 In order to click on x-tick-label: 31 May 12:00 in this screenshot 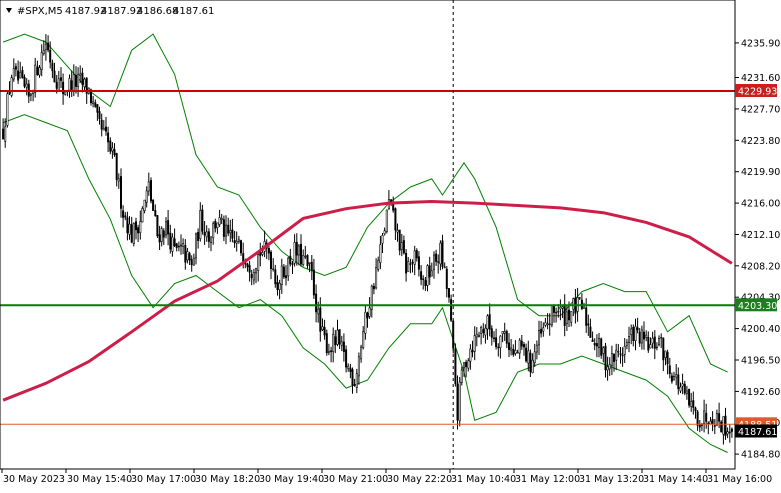, I will do `click(547, 479)`.